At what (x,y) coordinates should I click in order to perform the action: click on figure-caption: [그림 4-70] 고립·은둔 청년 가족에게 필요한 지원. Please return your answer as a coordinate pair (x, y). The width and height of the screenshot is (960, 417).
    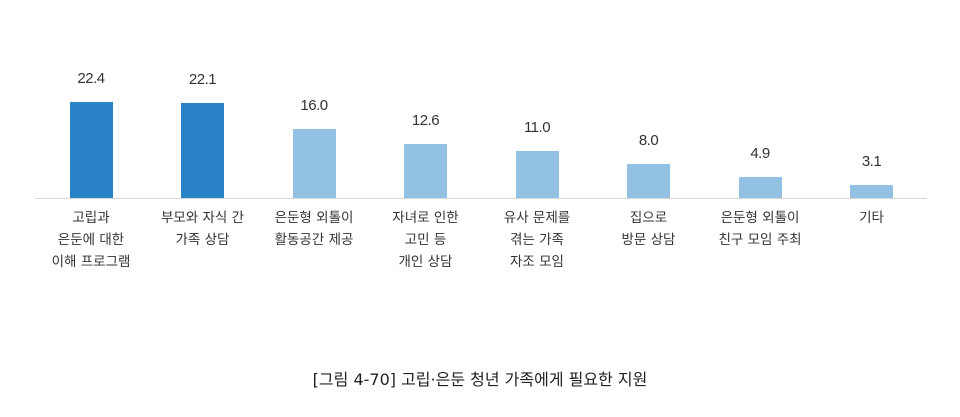
    Looking at the image, I should click on (480, 379).